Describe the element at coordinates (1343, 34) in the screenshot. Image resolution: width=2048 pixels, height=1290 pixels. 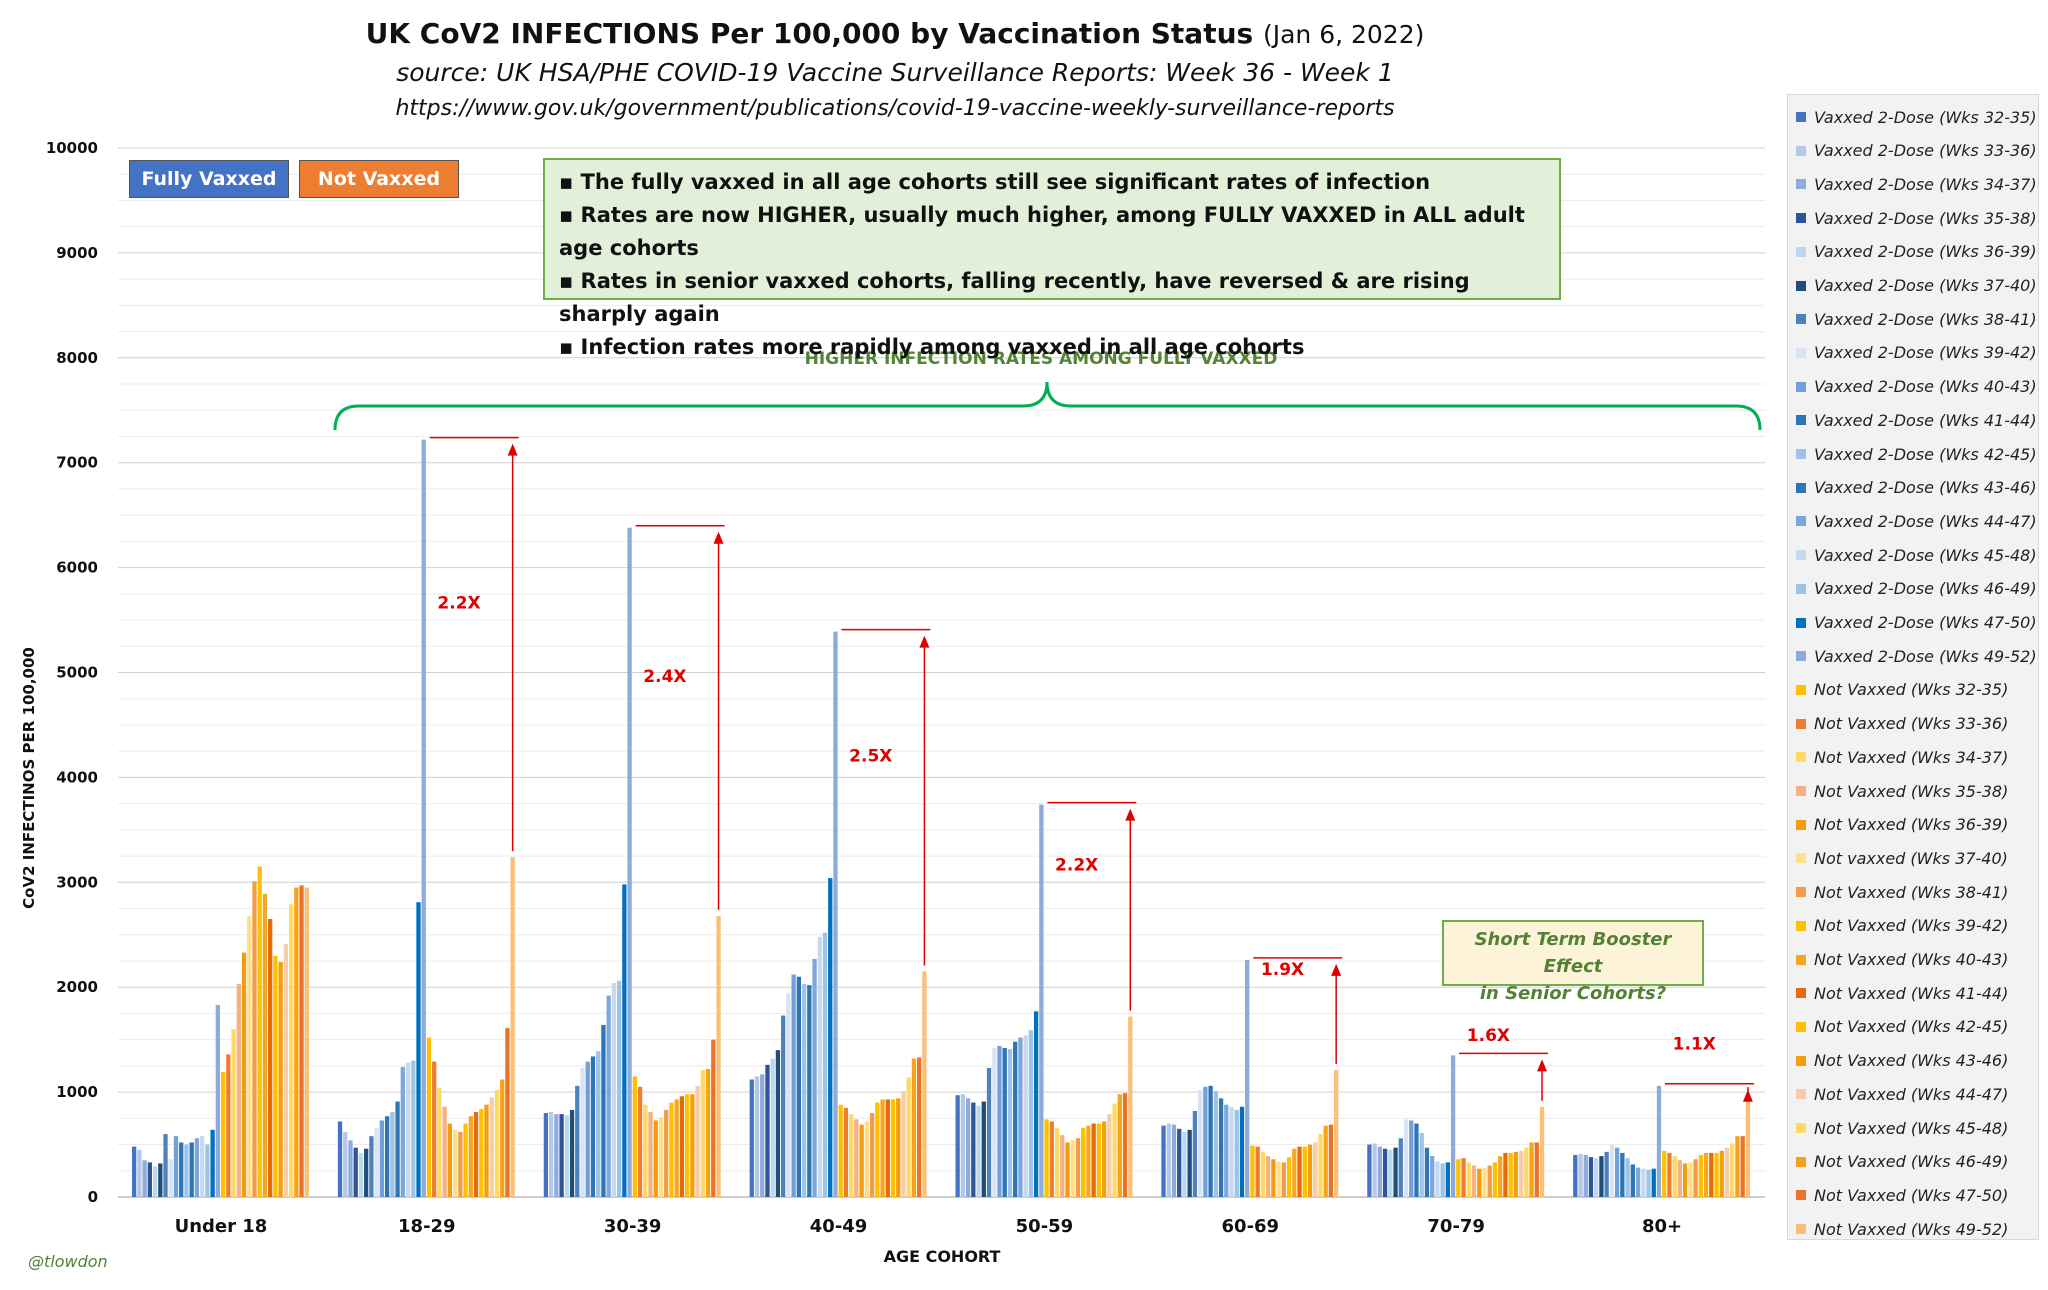
I see `chart-title-date: (Jan 6, 2022)` at that location.